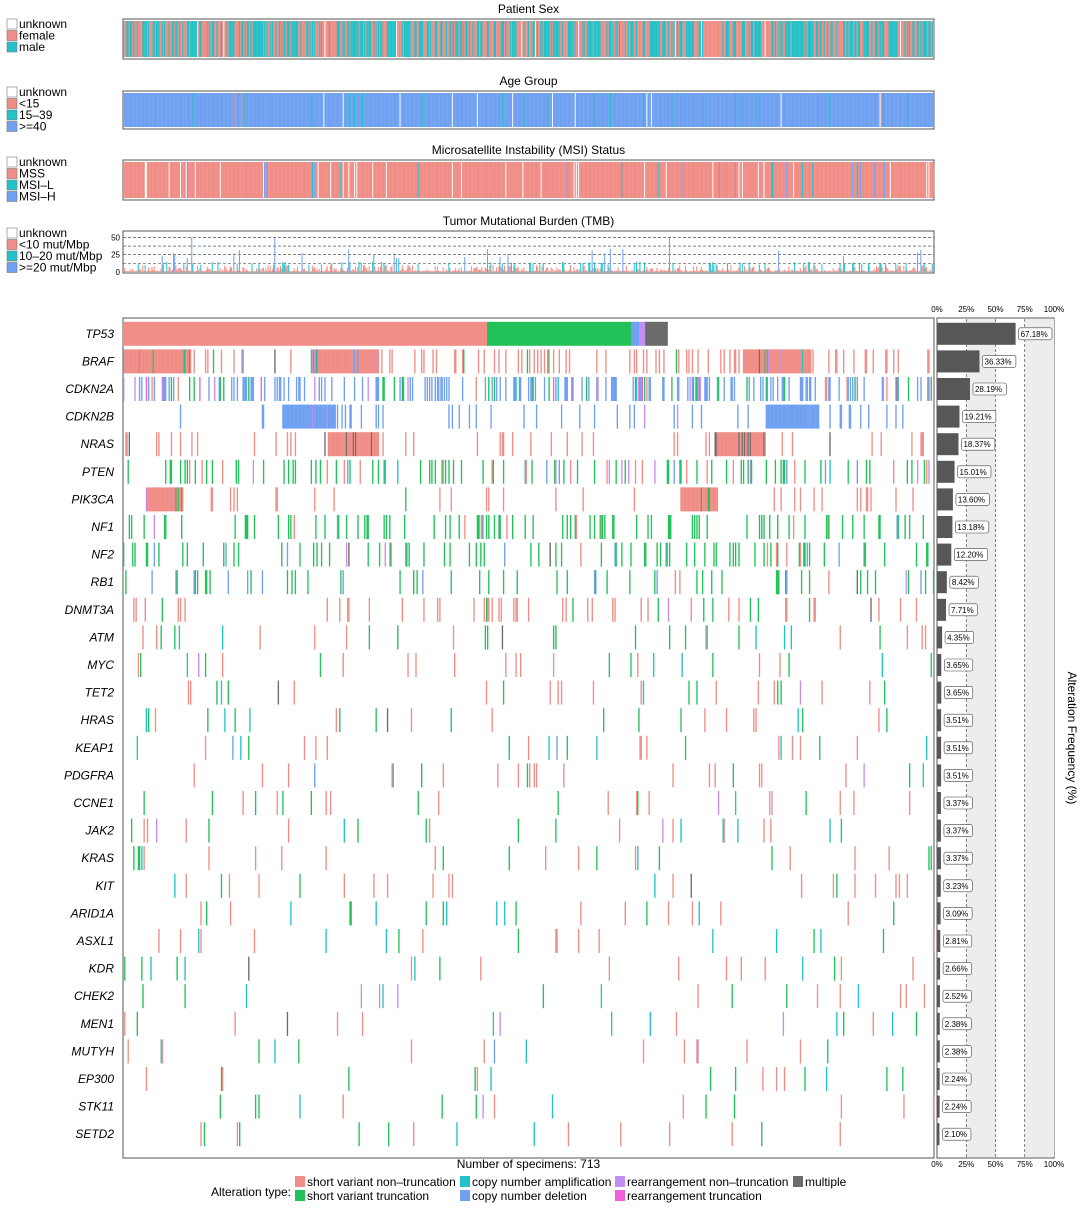  What do you see at coordinates (971, 499) in the screenshot?
I see `freq-label: 13.60%` at bounding box center [971, 499].